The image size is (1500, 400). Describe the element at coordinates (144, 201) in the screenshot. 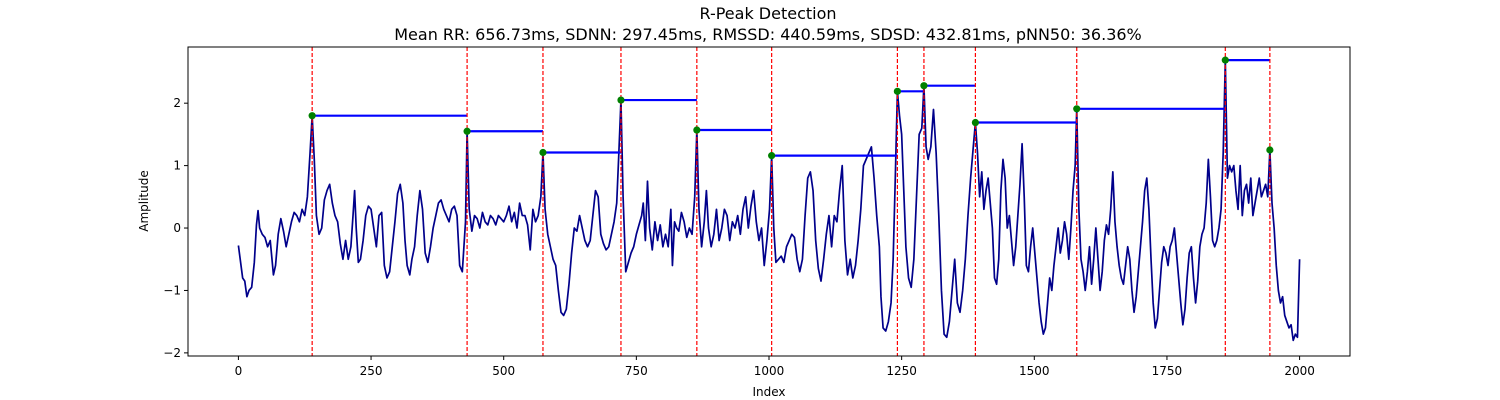

I see `y-axis-label: Amplitude` at that location.